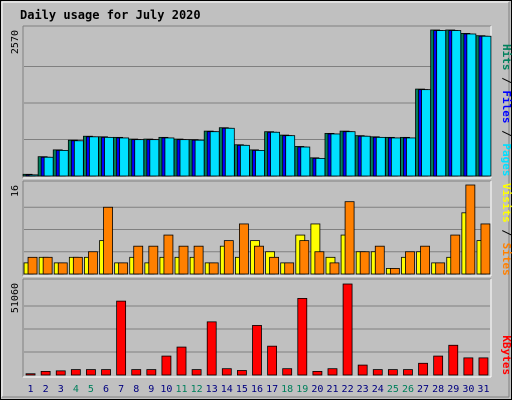  Describe the element at coordinates (91, 389) in the screenshot. I see `day-label-5: 5` at that location.